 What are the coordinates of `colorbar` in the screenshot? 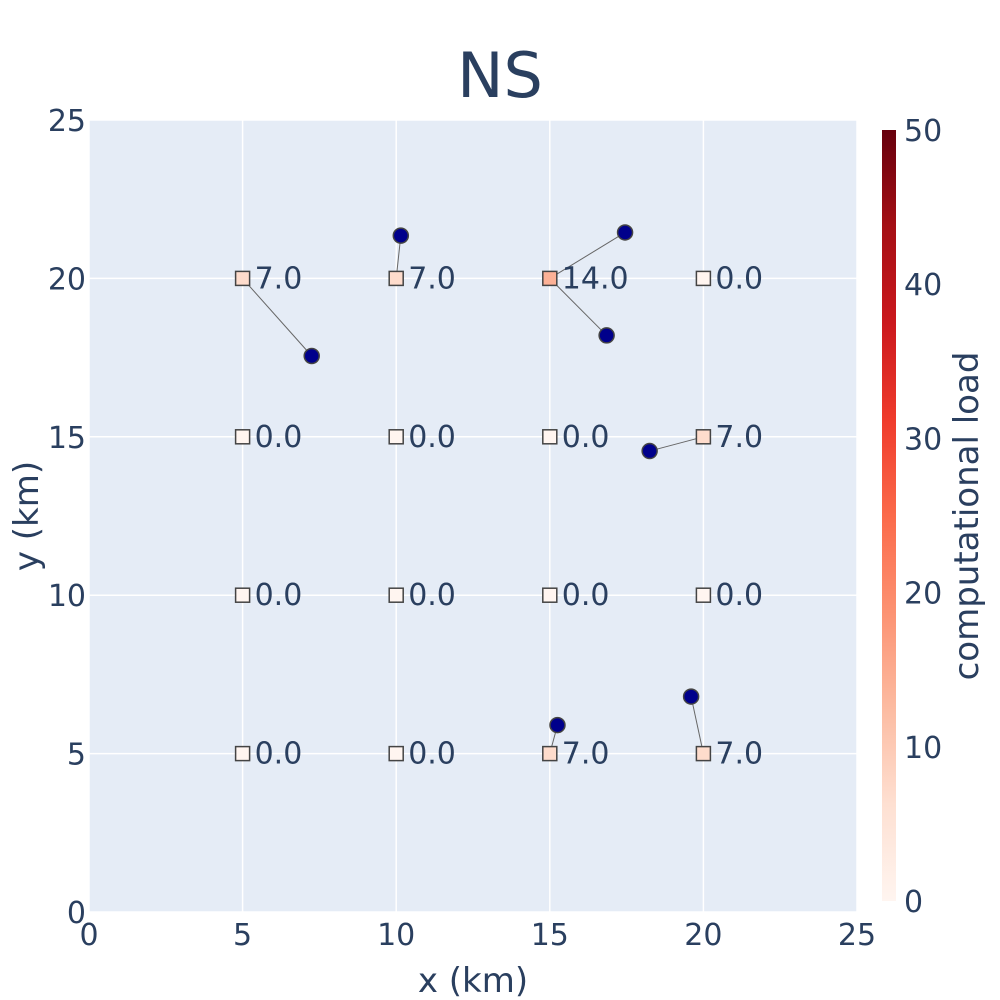 It's located at (889, 515).